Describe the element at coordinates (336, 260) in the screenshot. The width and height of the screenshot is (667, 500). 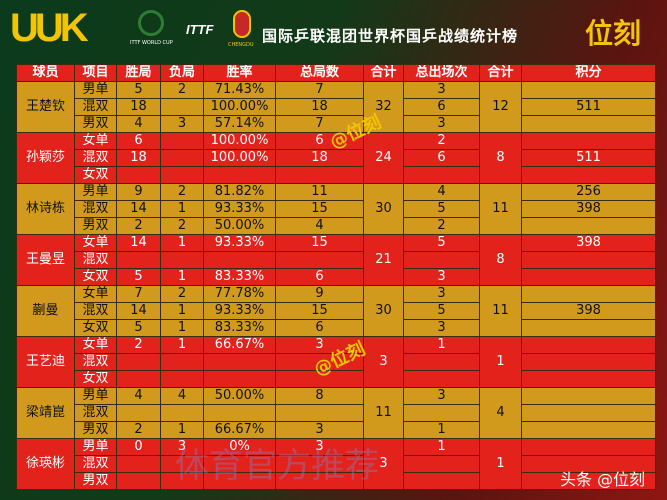
I see `table-row: 混双` at that location.